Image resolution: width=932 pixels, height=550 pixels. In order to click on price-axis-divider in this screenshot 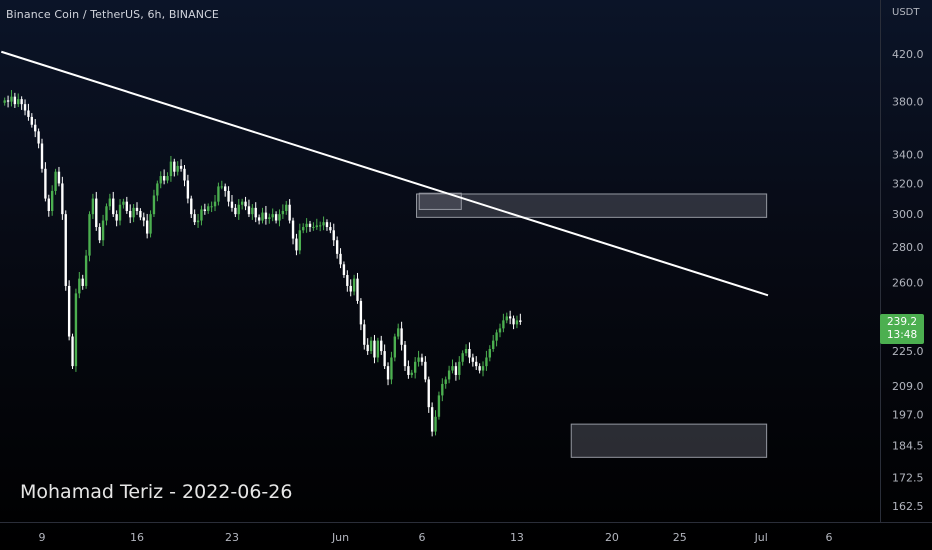, I will do `click(880, 261)`.